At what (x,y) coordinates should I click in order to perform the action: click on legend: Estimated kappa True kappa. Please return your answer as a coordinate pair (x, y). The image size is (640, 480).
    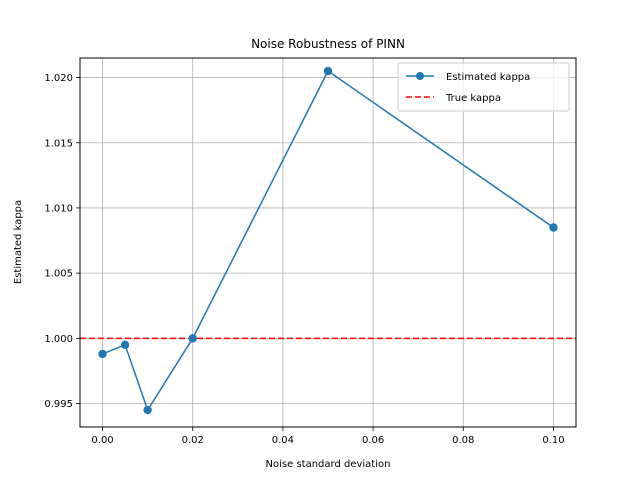
    Looking at the image, I should click on (483, 87).